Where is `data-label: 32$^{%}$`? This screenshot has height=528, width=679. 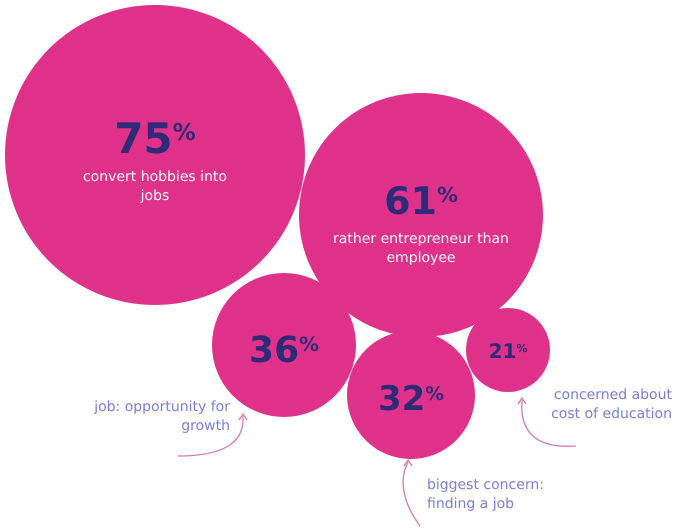
data-label: 32$^{%}$ is located at coordinates (411, 399).